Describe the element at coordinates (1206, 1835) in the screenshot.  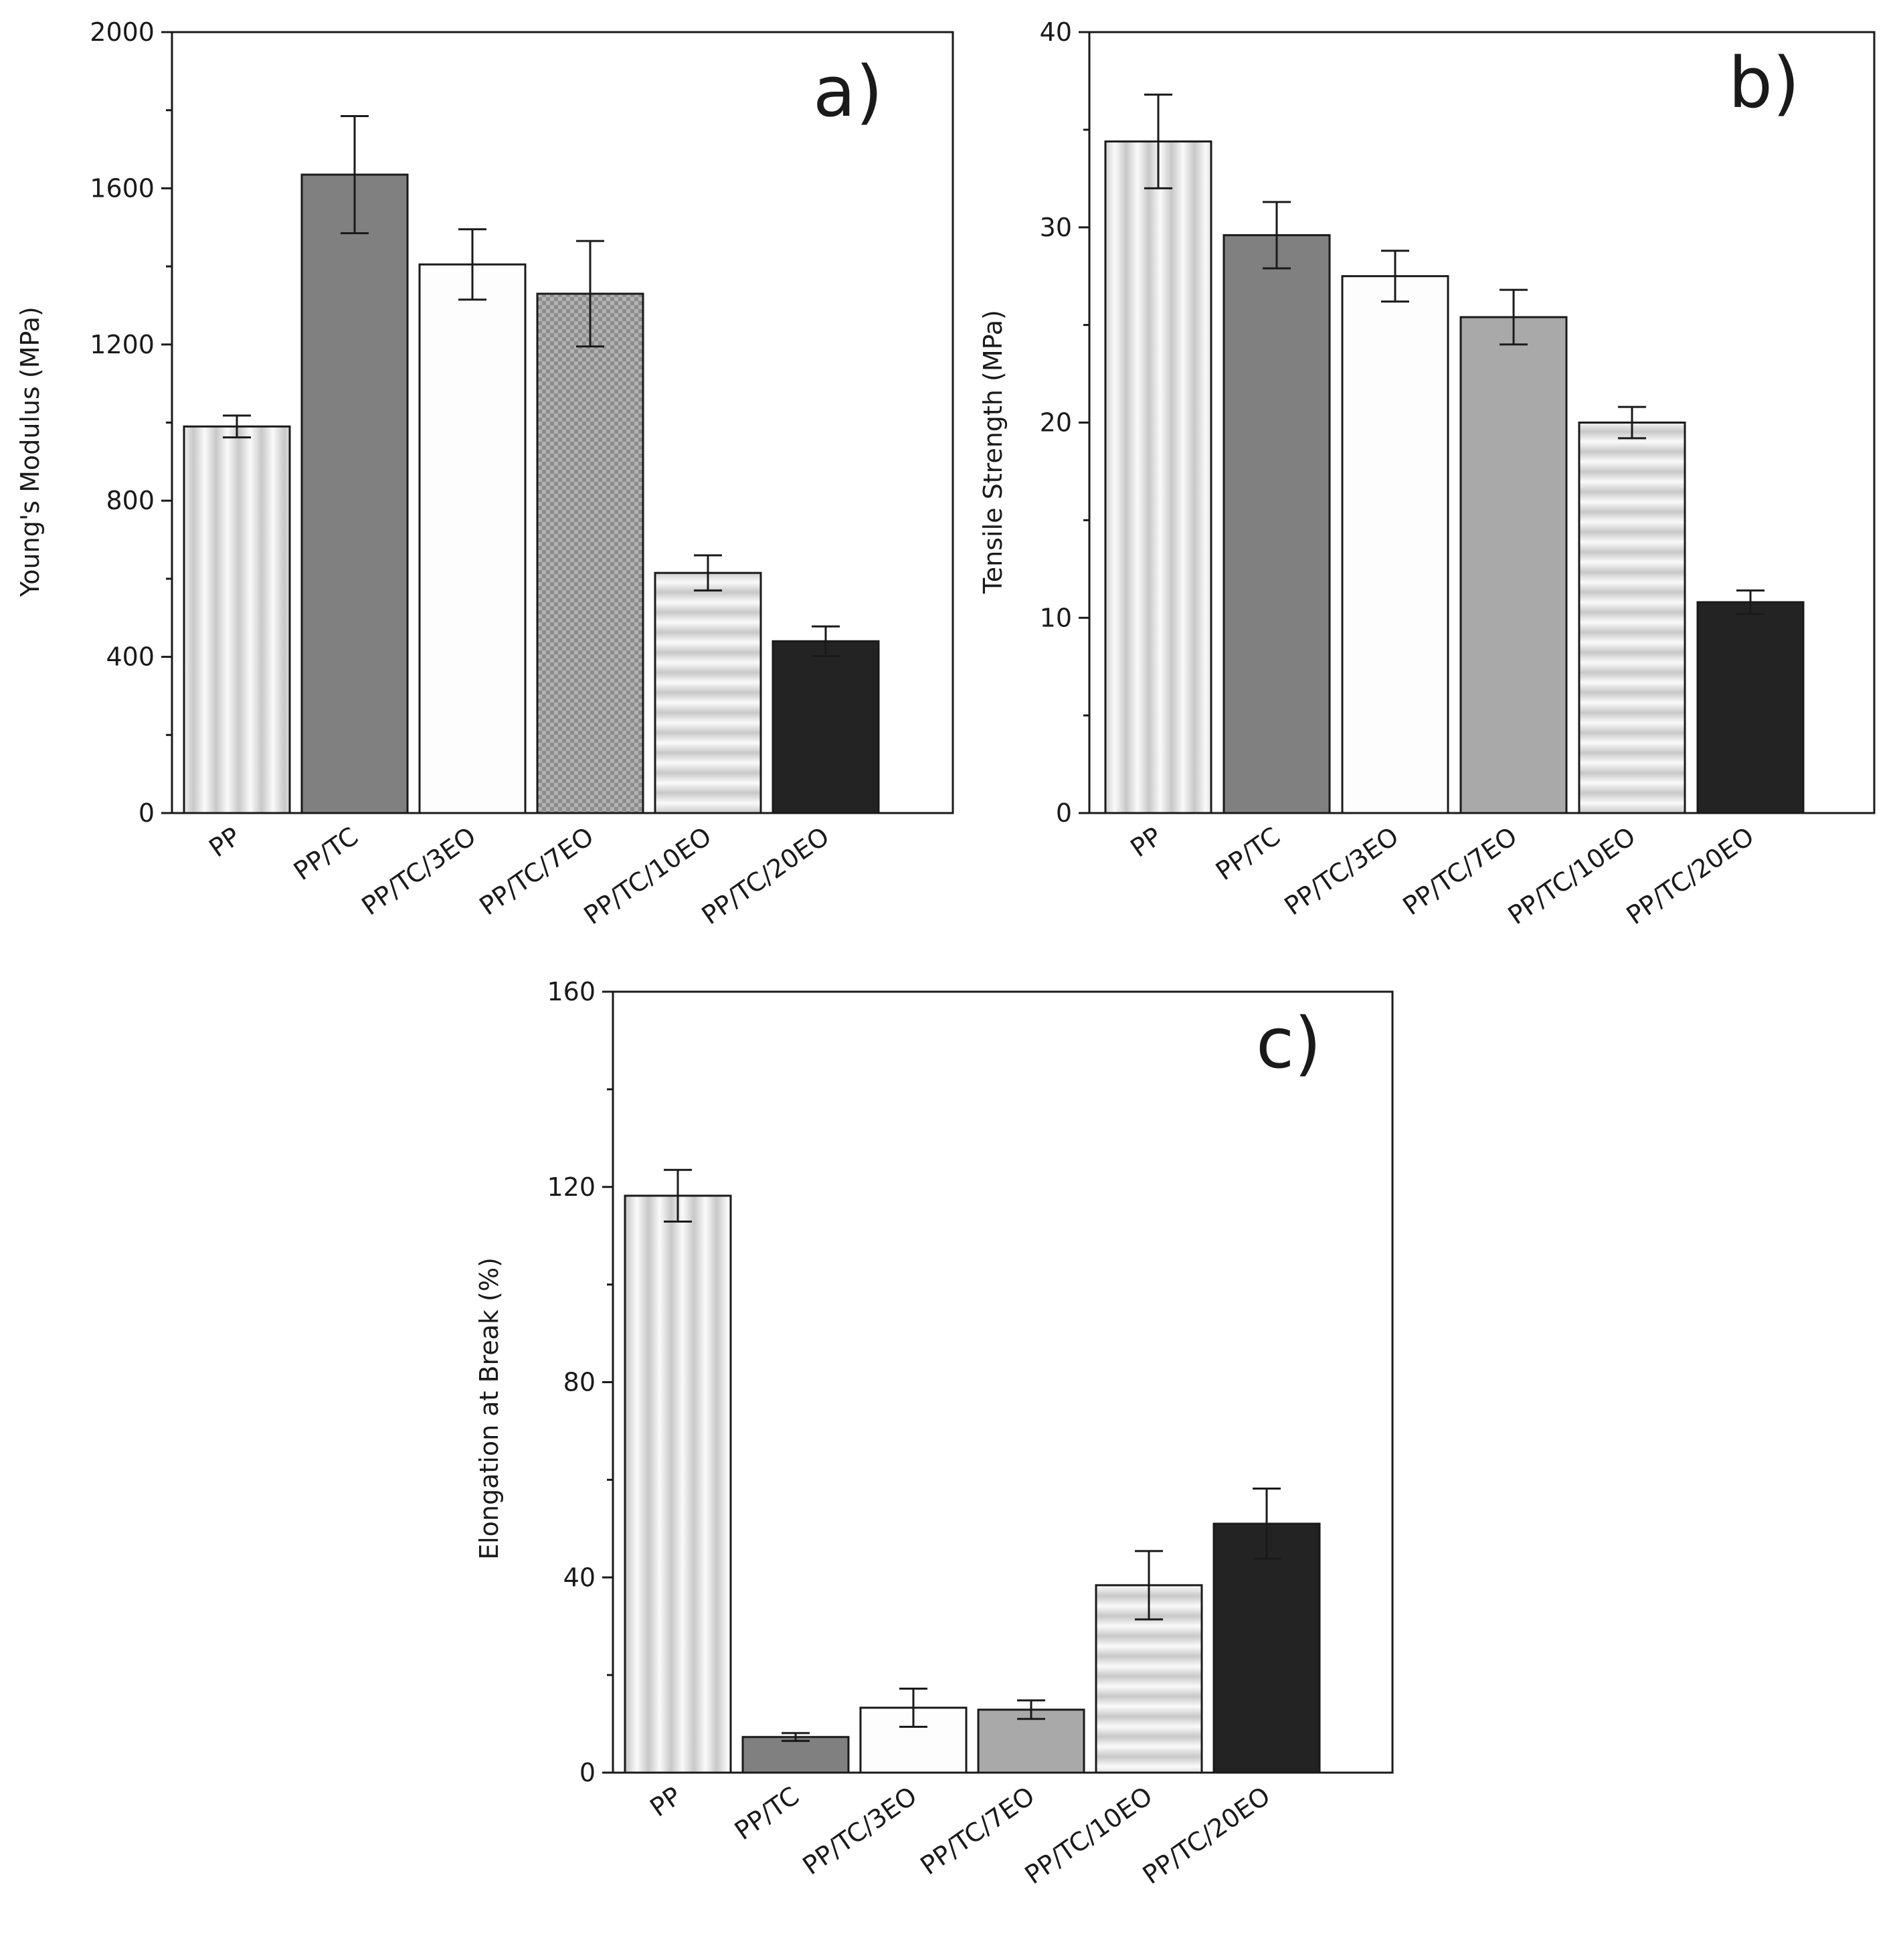
I see `panel-c-x-tick-label: PP/TC/20EO` at that location.